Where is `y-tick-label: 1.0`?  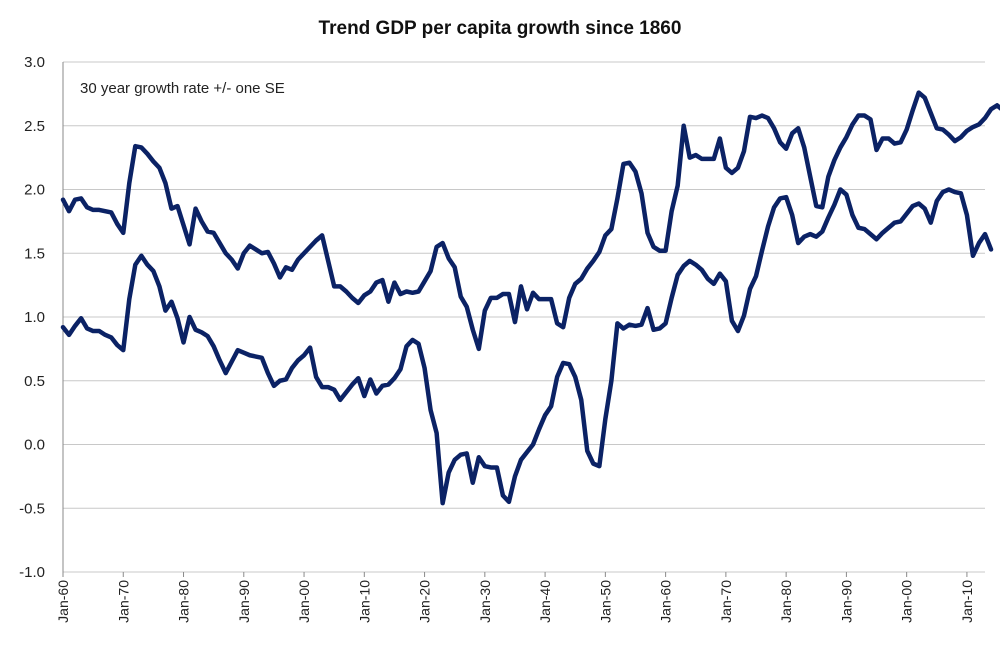
y-tick-label: 1.0 is located at coordinates (34, 317).